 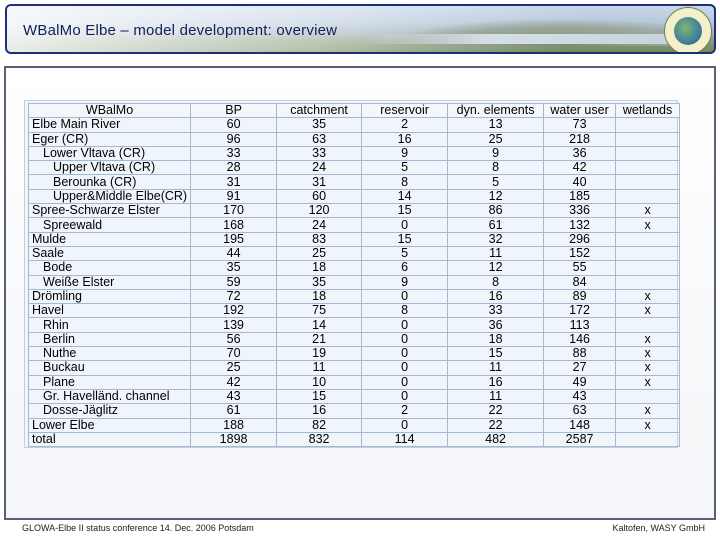 I want to click on table-row: Rhin 139 14 0 36 113, so click(x=354, y=325).